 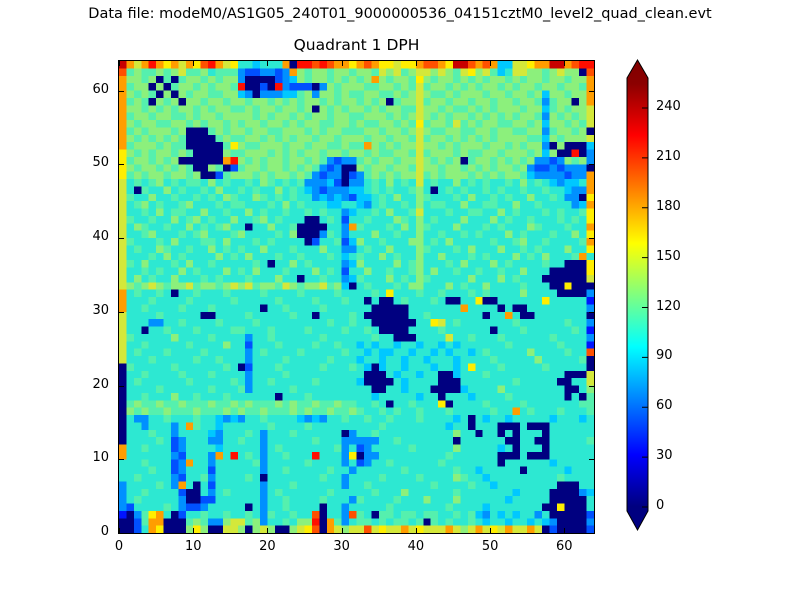 What do you see at coordinates (664, 356) in the screenshot?
I see `colorbar-tick-label: 90` at bounding box center [664, 356].